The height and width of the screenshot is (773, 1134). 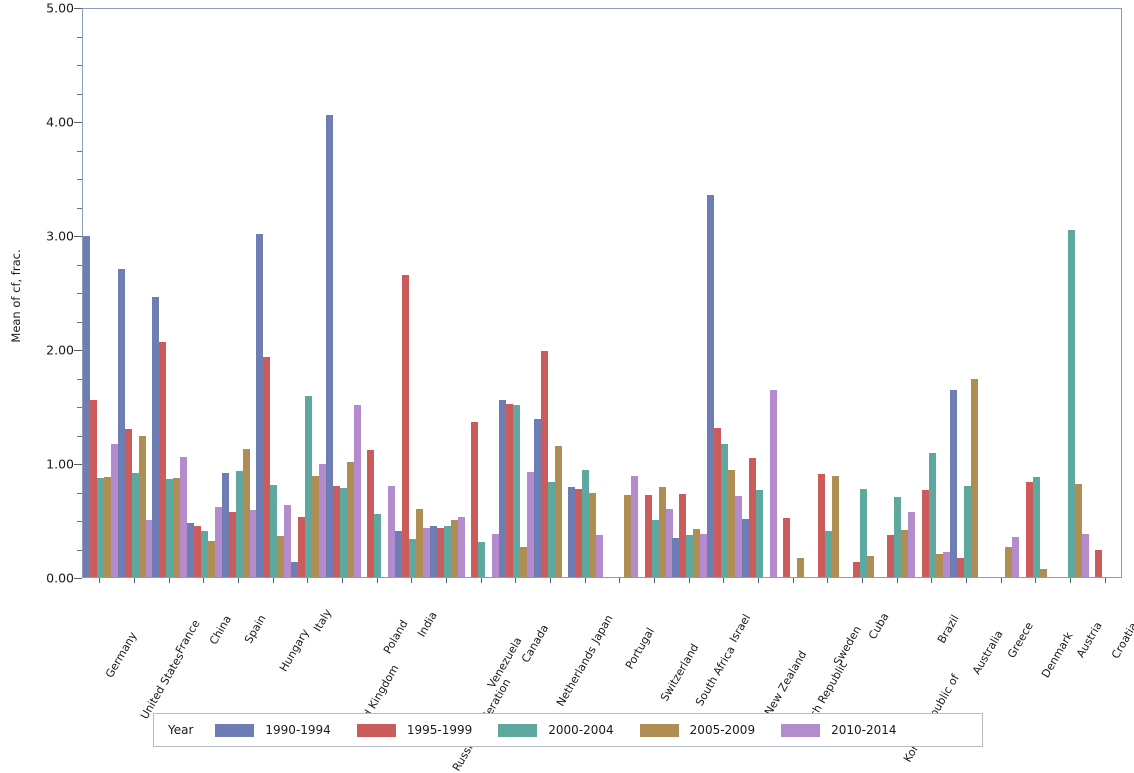 What do you see at coordinates (556, 730) in the screenshot?
I see `legend-item: 2000-2004` at bounding box center [556, 730].